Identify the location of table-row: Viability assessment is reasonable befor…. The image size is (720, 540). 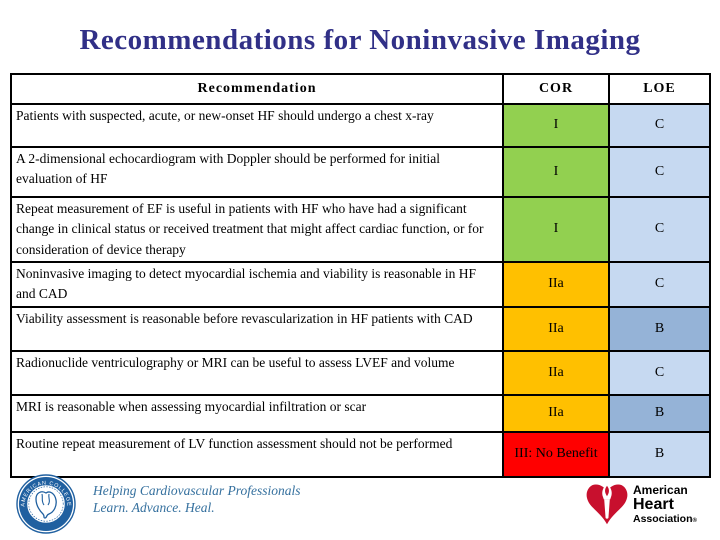
(360, 328).